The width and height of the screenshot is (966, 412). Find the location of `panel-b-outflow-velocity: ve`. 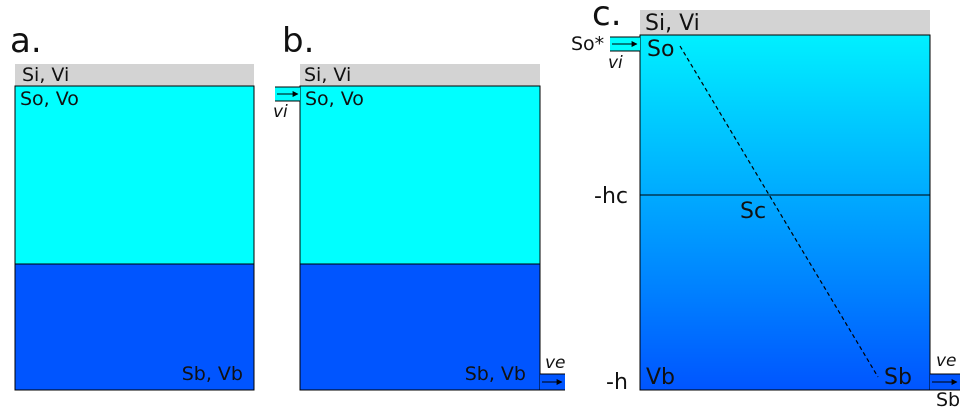

panel-b-outflow-velocity: ve is located at coordinates (555, 363).